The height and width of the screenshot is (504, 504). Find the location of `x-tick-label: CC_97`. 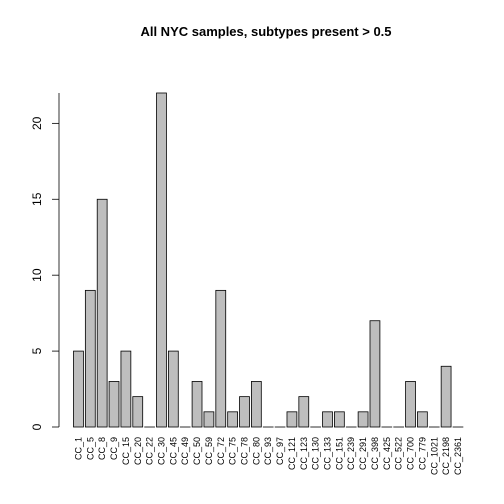

x-tick-label: CC_97 is located at coordinates (280, 451).